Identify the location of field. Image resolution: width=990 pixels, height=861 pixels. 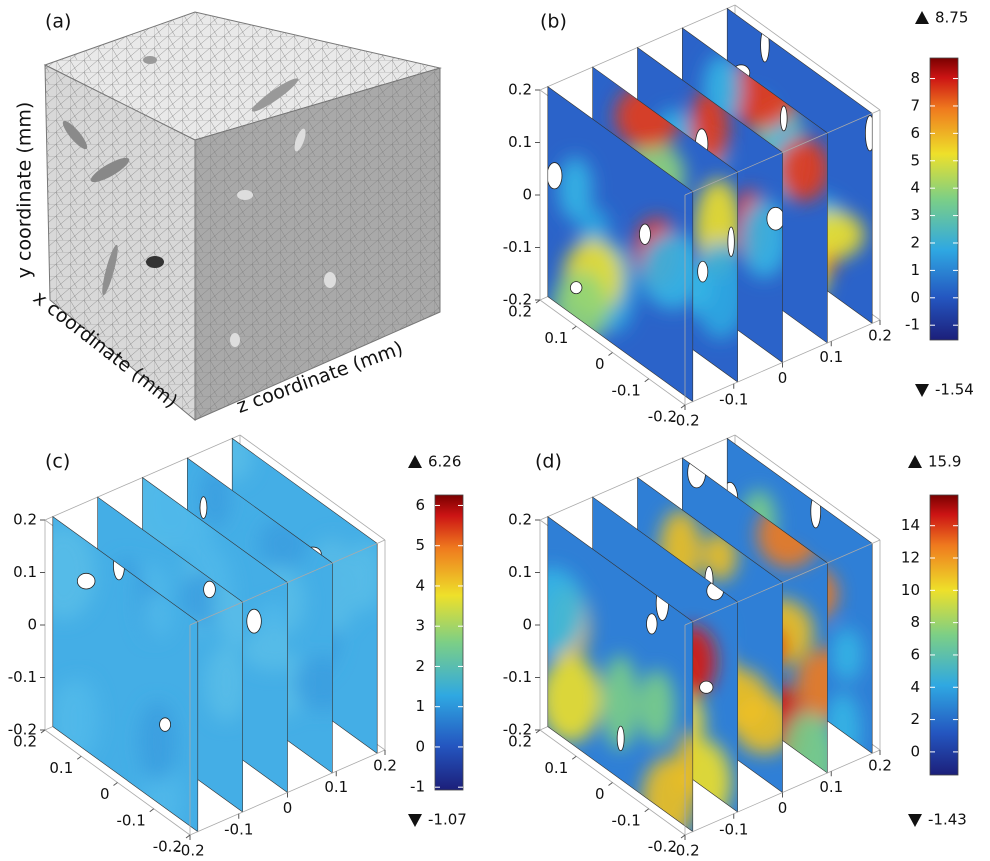
(620, 699).